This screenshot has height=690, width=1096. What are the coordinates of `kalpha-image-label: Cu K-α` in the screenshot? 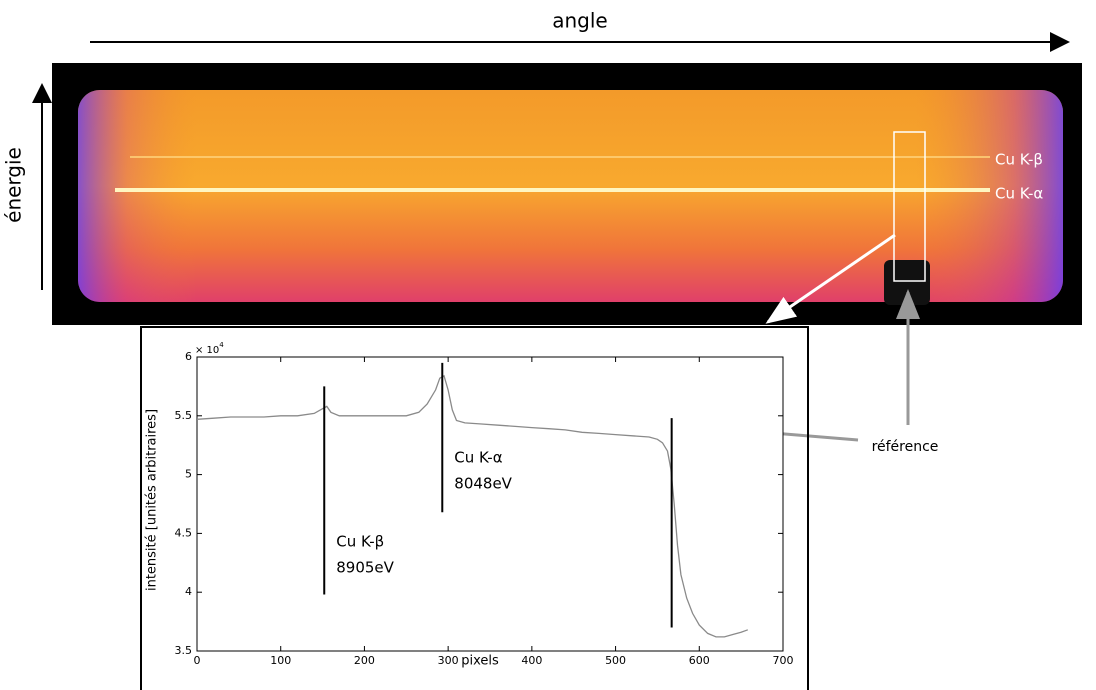 It's located at (1019, 194).